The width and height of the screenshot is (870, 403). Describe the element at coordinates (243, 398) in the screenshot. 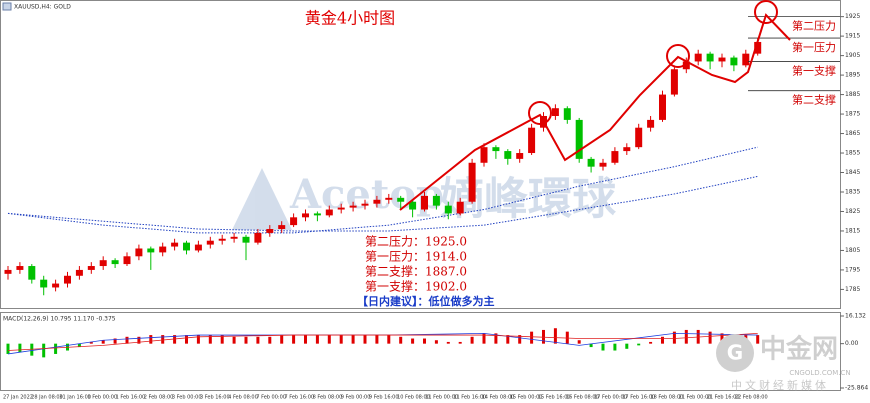

I see `x-tick-label: 4 Feb 08:00` at that location.